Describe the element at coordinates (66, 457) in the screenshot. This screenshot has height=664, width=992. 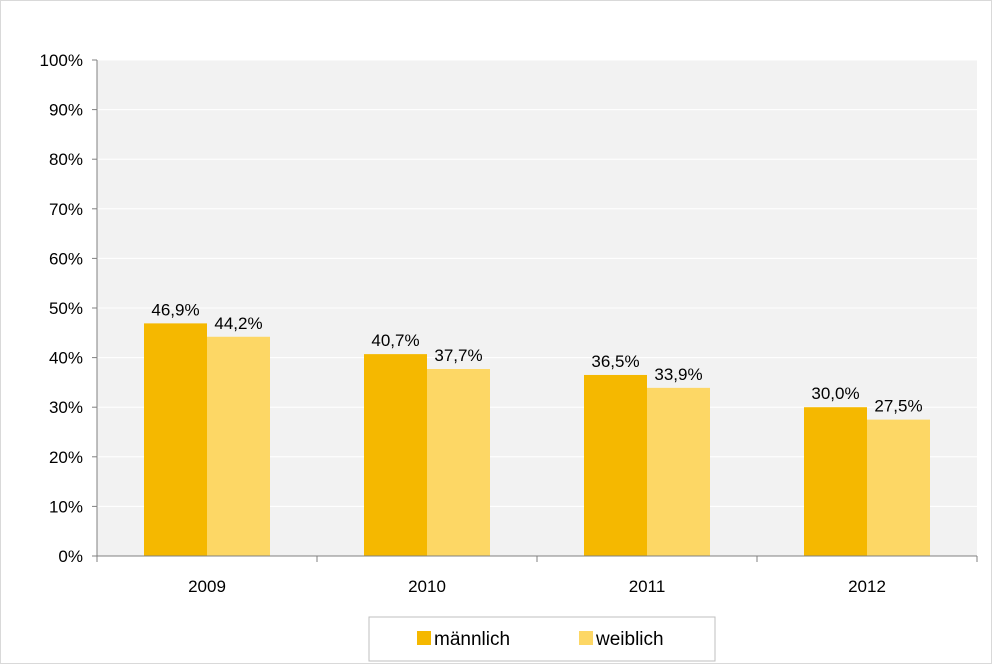
I see `y-tick-label: 20%` at that location.